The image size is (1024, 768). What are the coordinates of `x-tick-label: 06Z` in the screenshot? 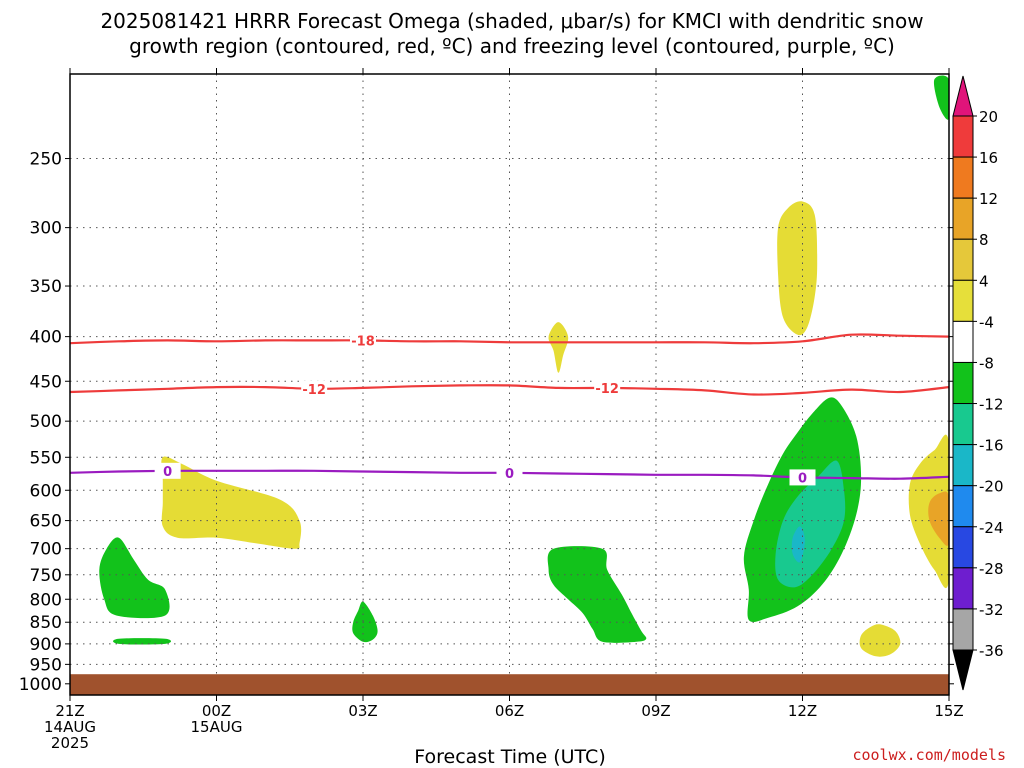 It's located at (509, 711).